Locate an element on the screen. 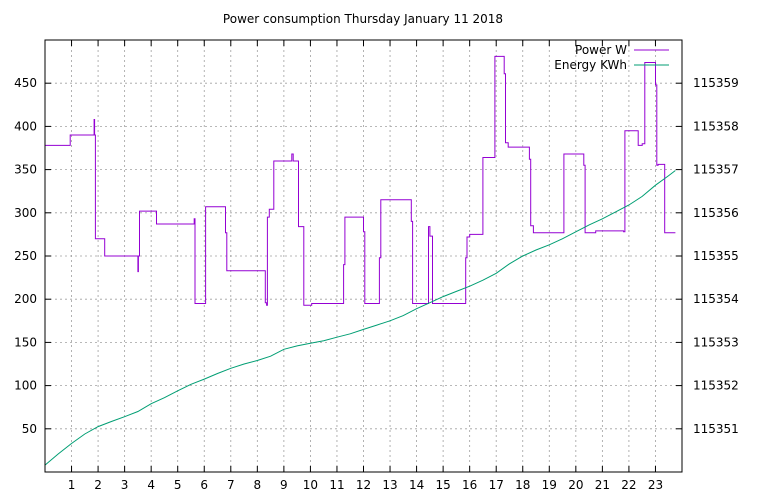 The image size is (768, 500). x-tick-label: 3 is located at coordinates (125, 485).